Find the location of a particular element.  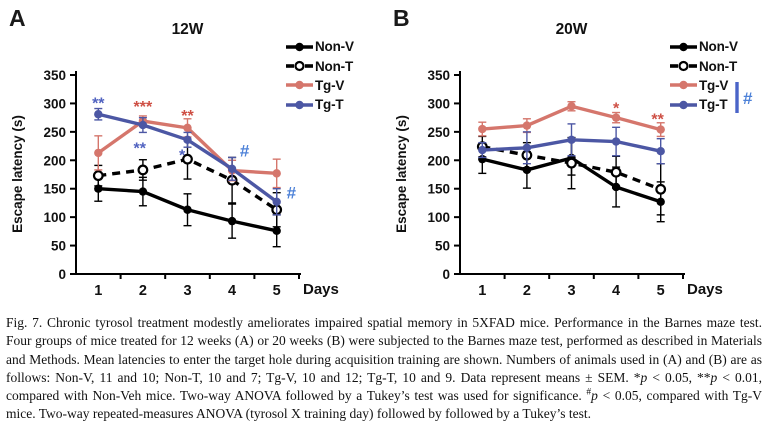

x-tick-label: 2 is located at coordinates (143, 291).